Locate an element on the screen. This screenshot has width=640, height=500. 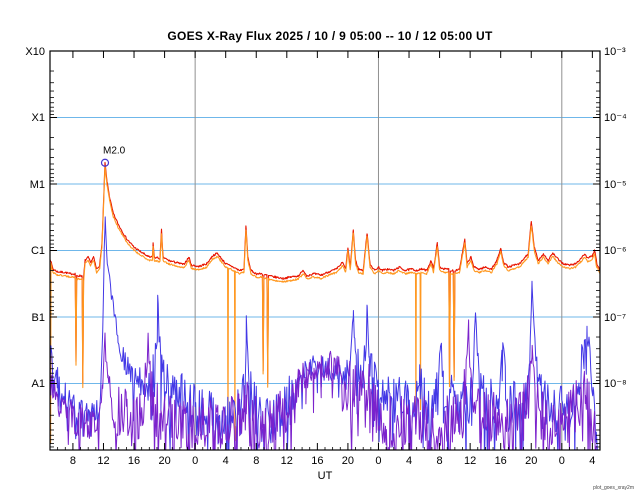
y-right-label-1e-7: 10⁻⁷ is located at coordinates (615, 318).